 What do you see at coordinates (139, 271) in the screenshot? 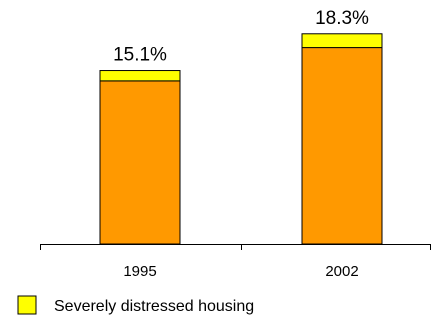
I see `x-tick-label-1995: 1995` at bounding box center [139, 271].